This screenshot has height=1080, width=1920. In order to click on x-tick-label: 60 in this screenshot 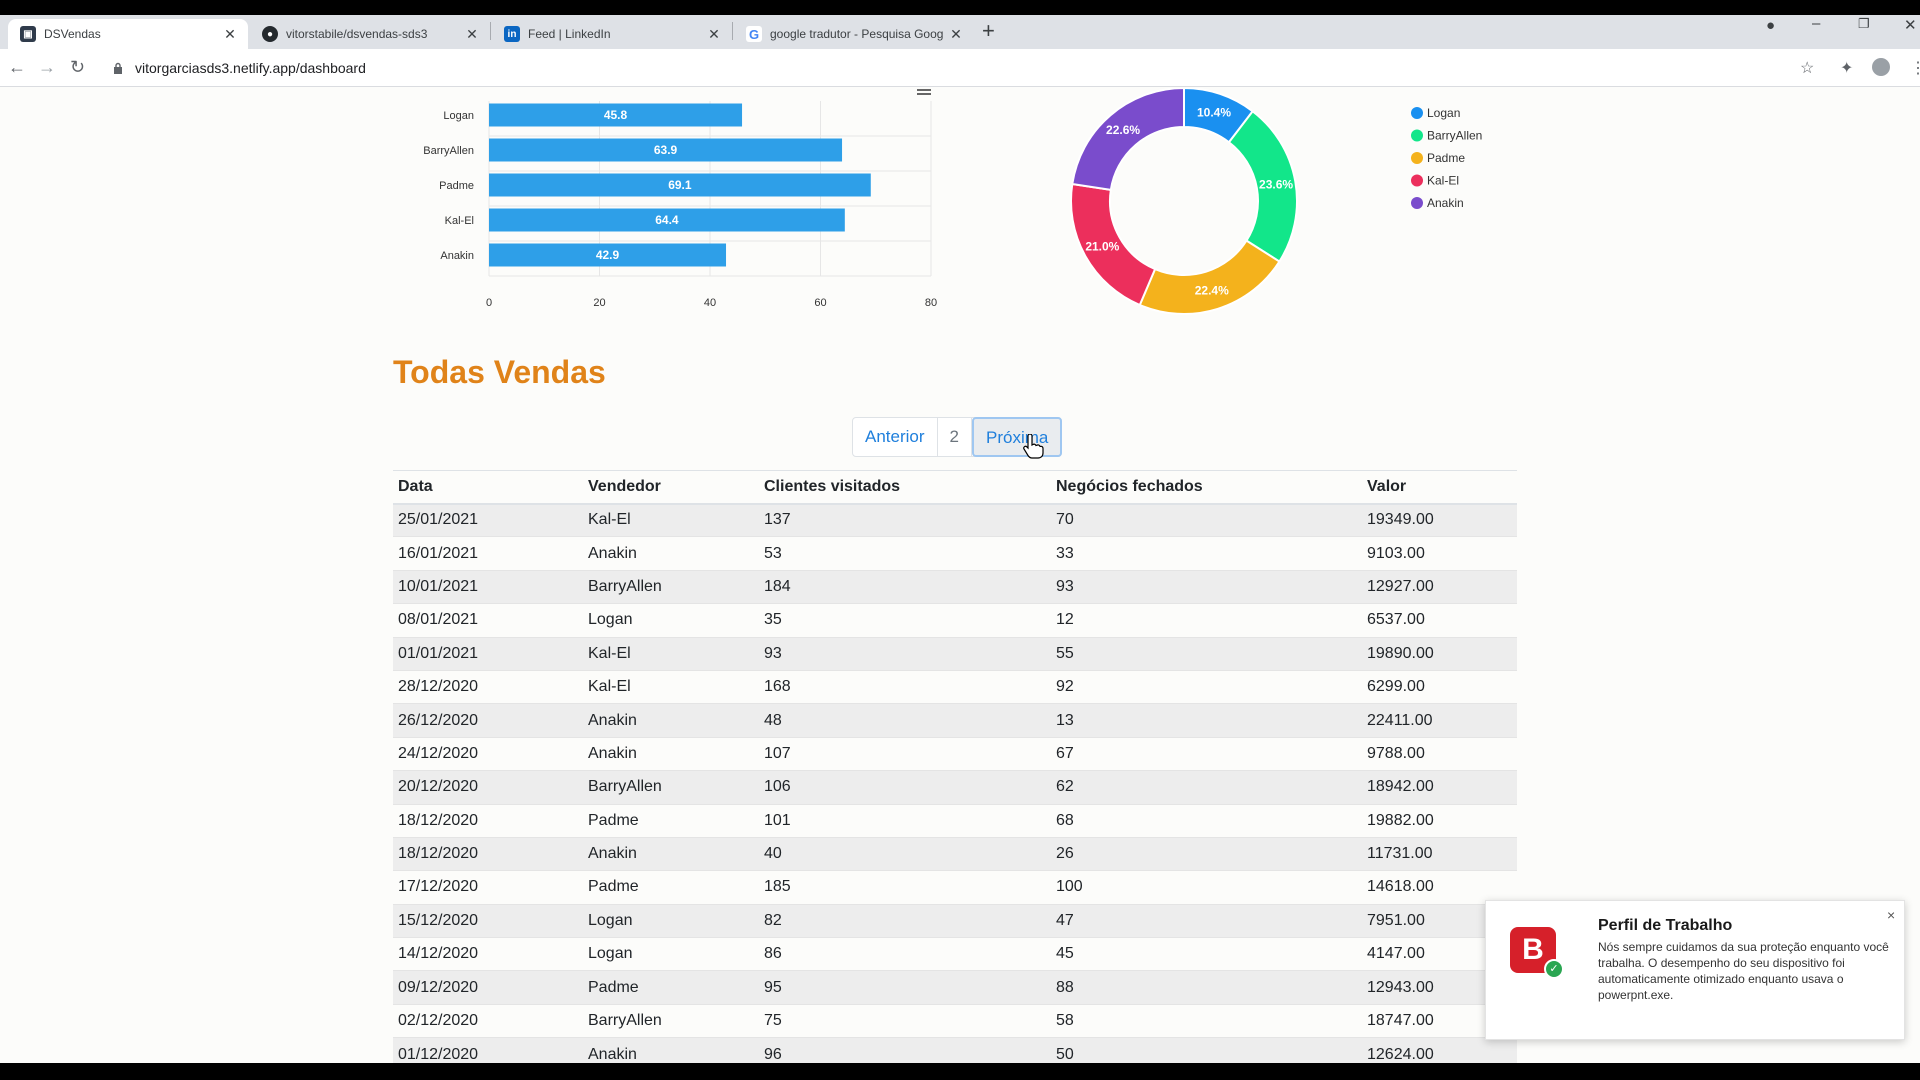, I will do `click(820, 303)`.